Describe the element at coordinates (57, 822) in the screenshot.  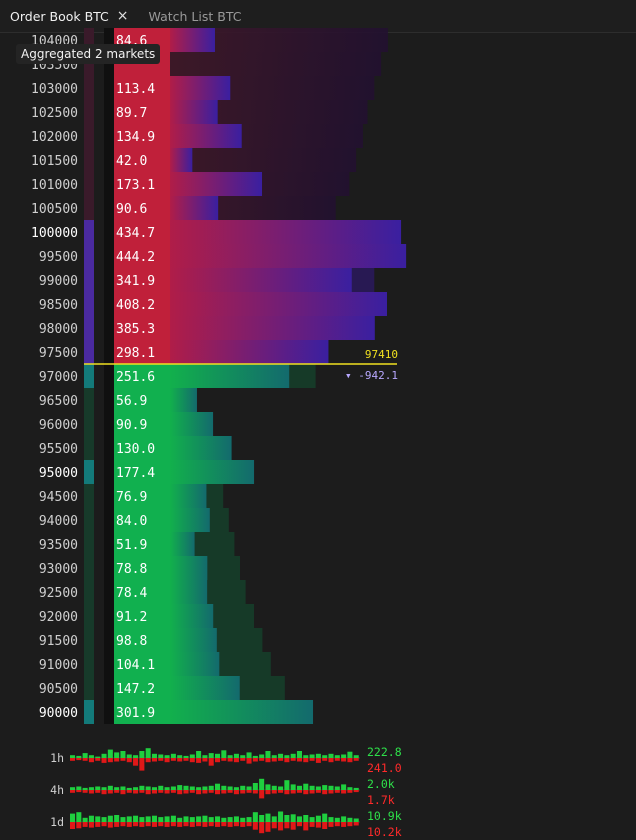
I see `sparkline-timeframe-label: 1d` at that location.